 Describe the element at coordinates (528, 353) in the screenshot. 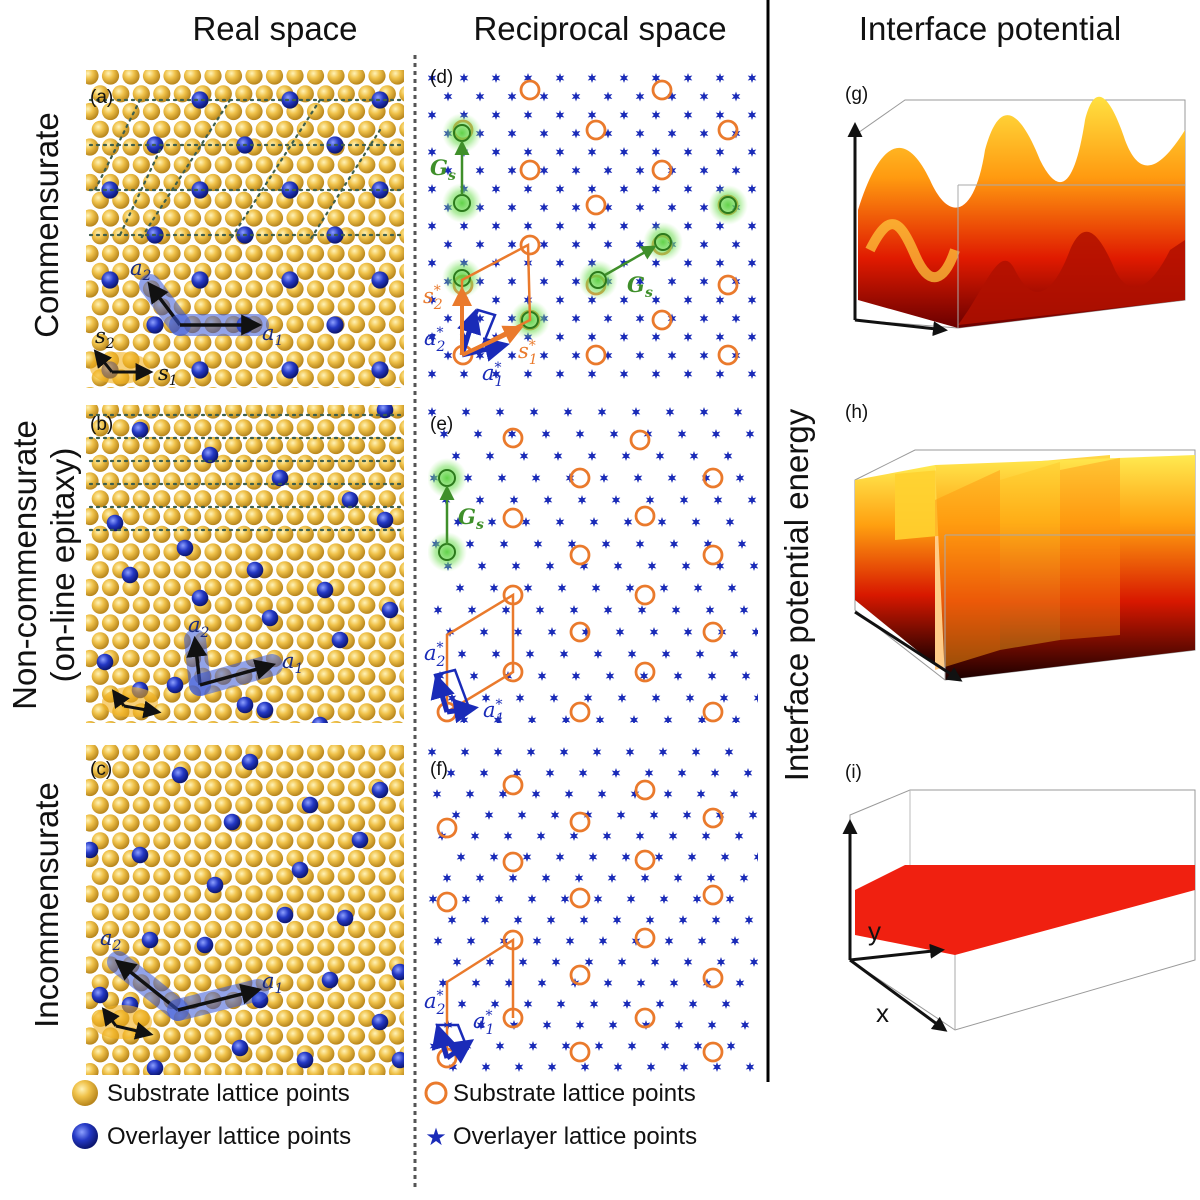

I see `label-s1-star-panel-d: s* 1` at that location.